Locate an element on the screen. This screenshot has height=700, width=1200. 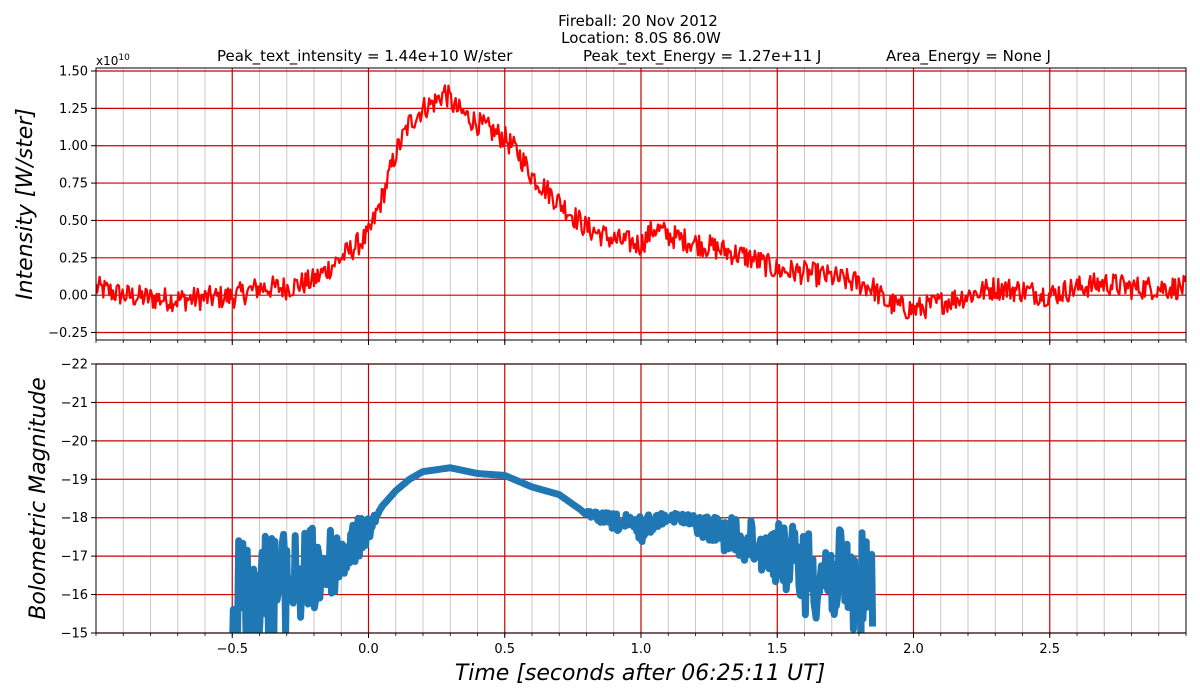
y-tick-label: 0.50 is located at coordinates (73, 221).